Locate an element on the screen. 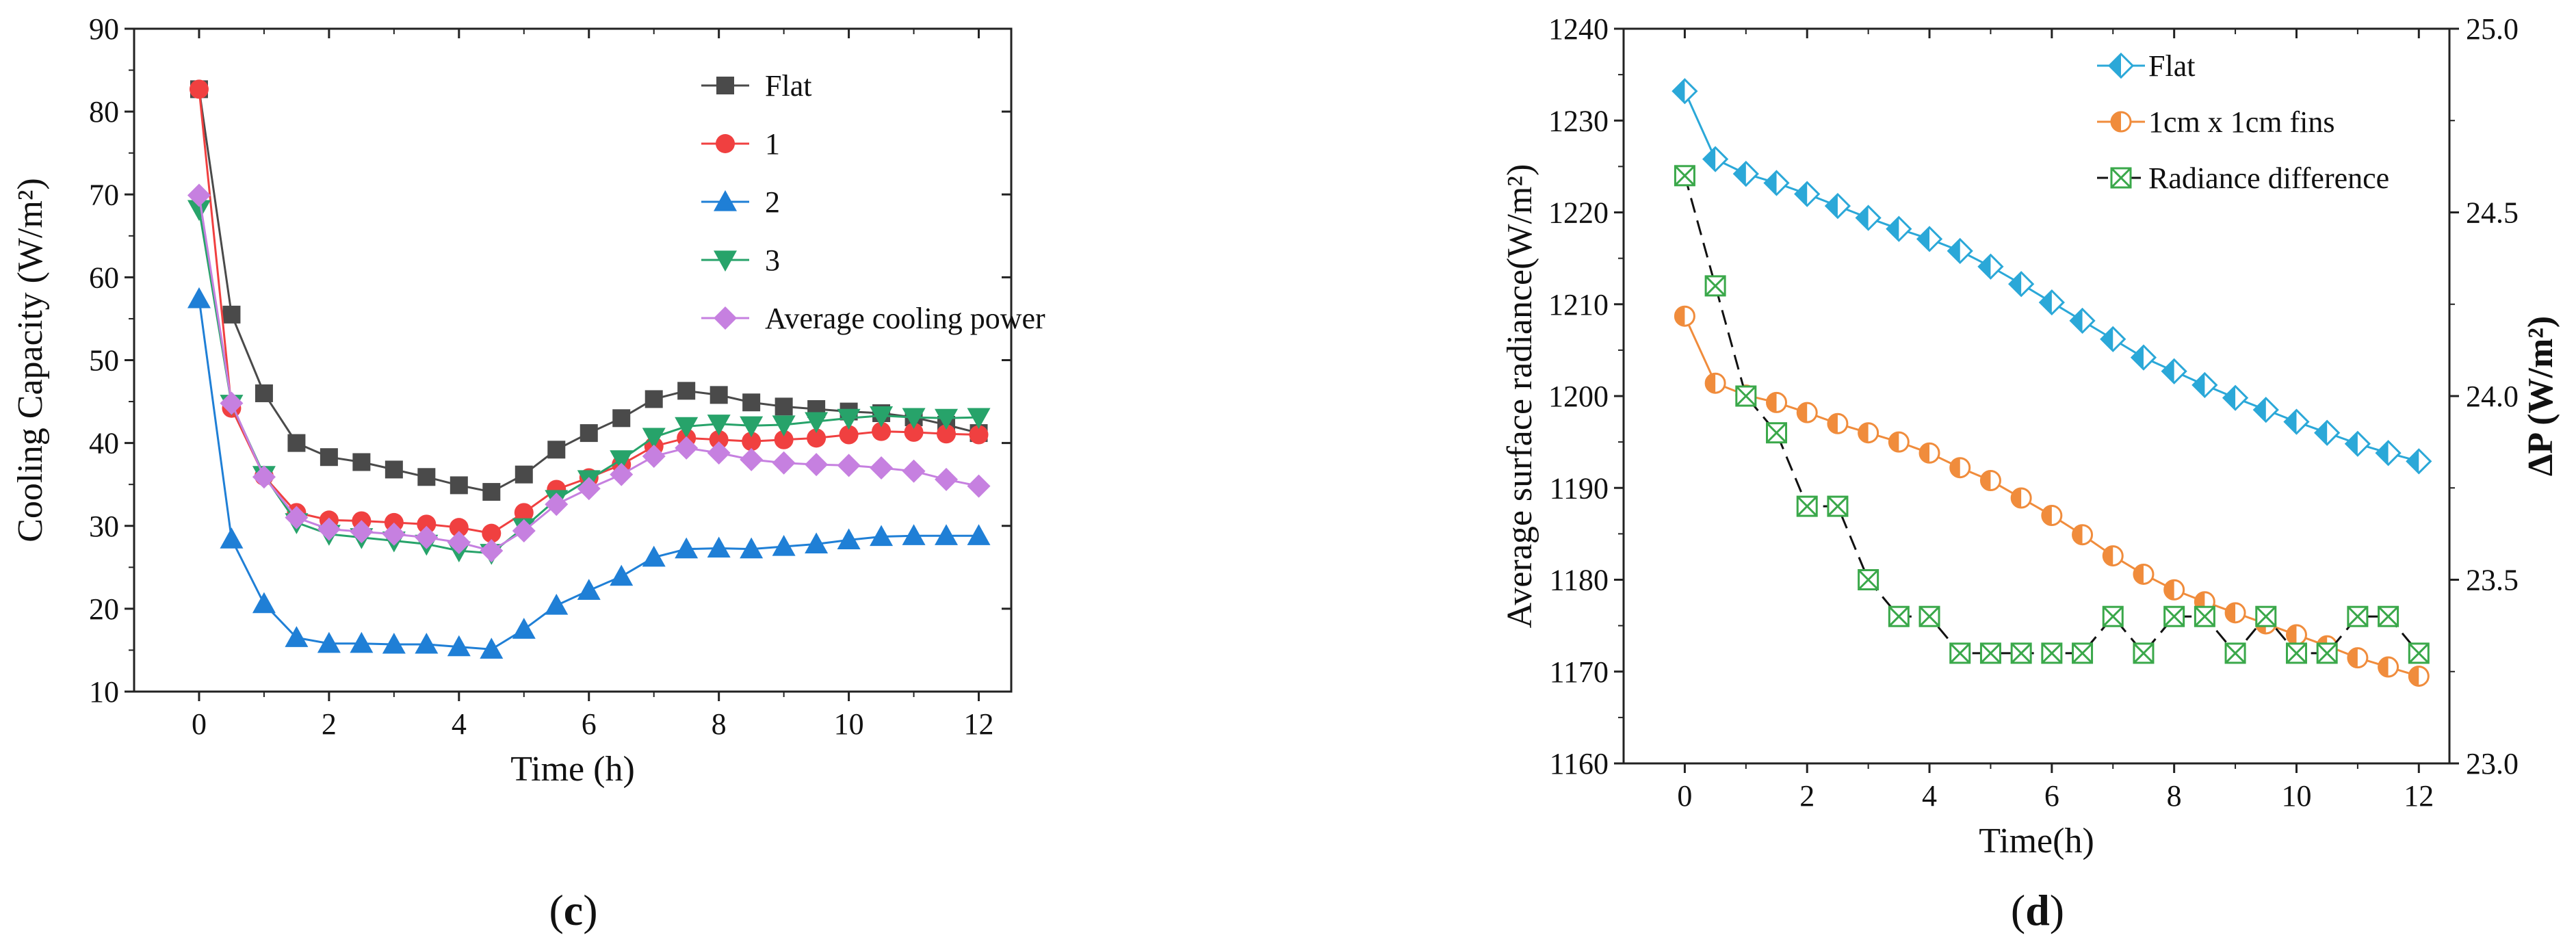  legend-label: Radiance difference is located at coordinates (2268, 178).